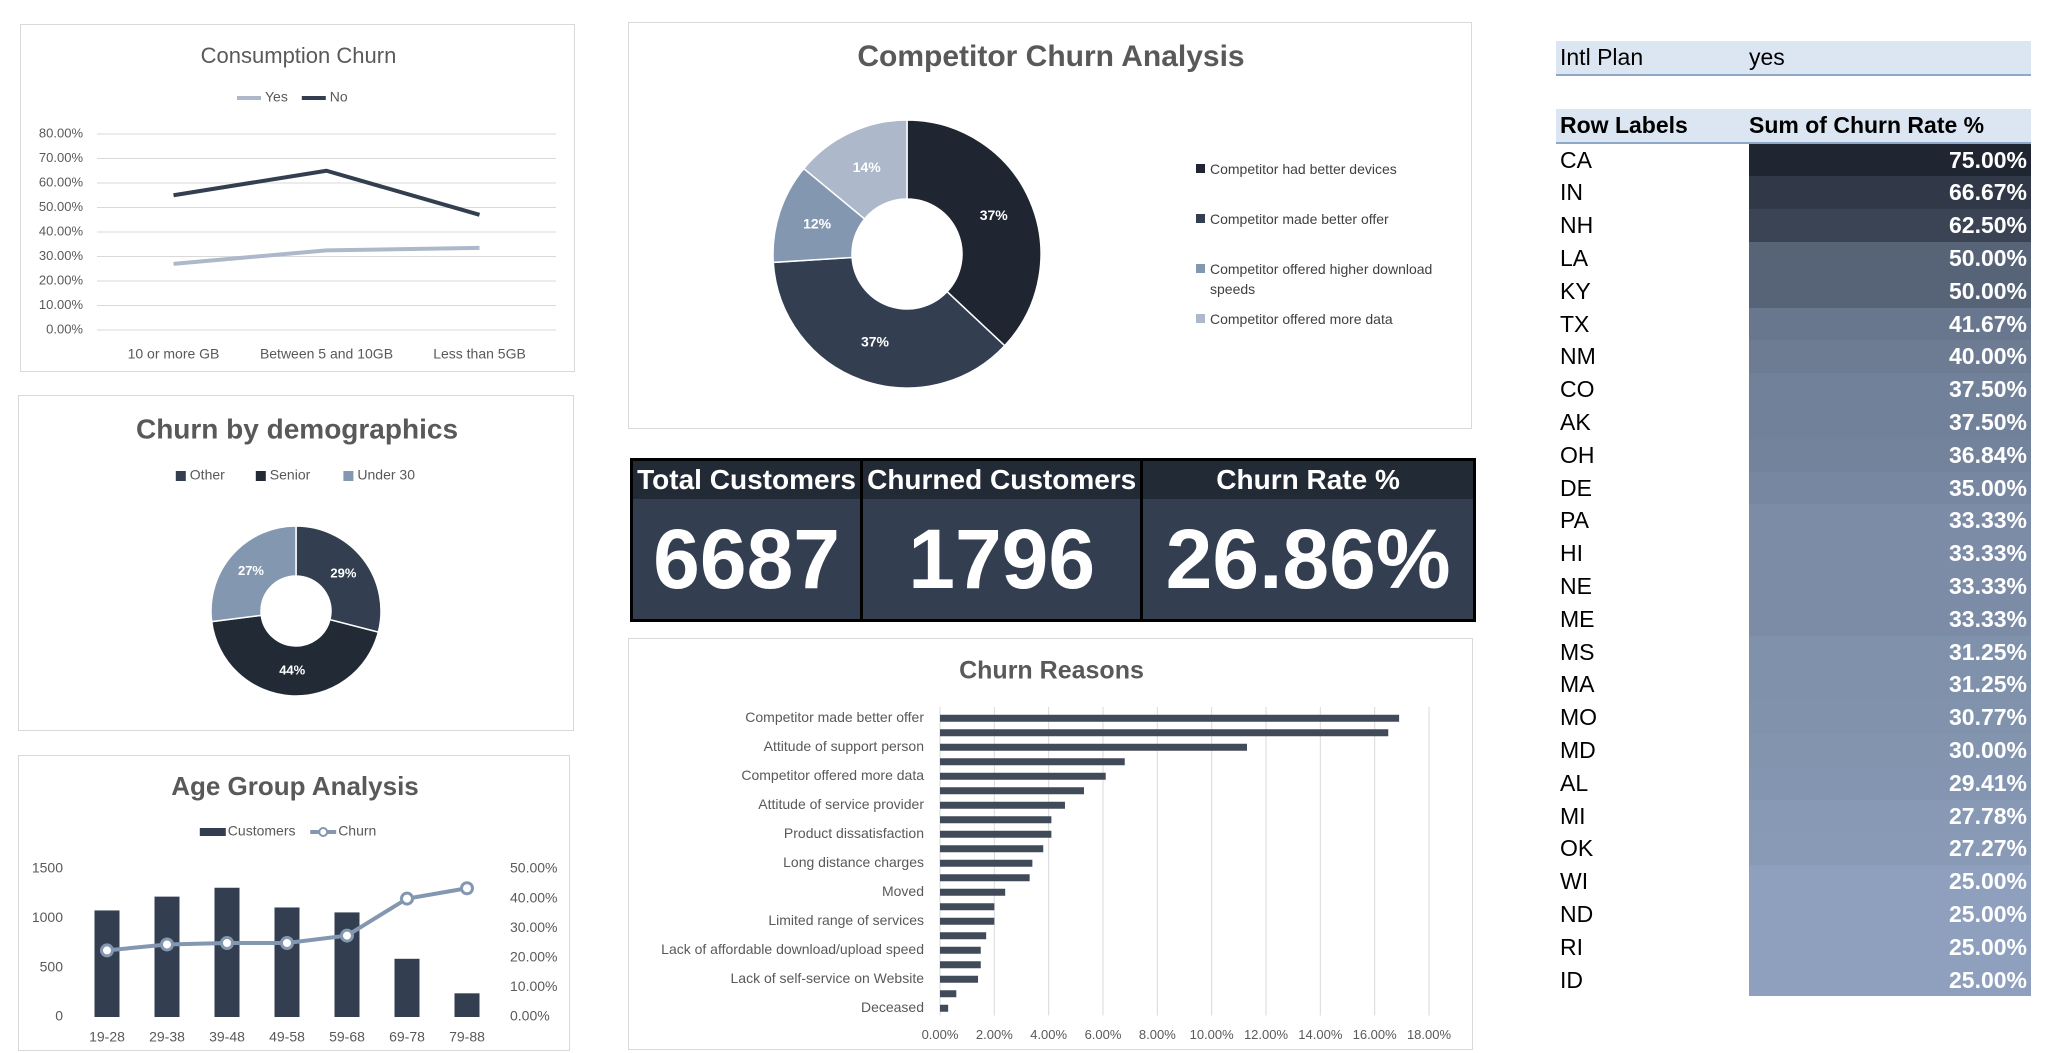  What do you see at coordinates (1574, 520) in the screenshot?
I see `row-label: PA` at bounding box center [1574, 520].